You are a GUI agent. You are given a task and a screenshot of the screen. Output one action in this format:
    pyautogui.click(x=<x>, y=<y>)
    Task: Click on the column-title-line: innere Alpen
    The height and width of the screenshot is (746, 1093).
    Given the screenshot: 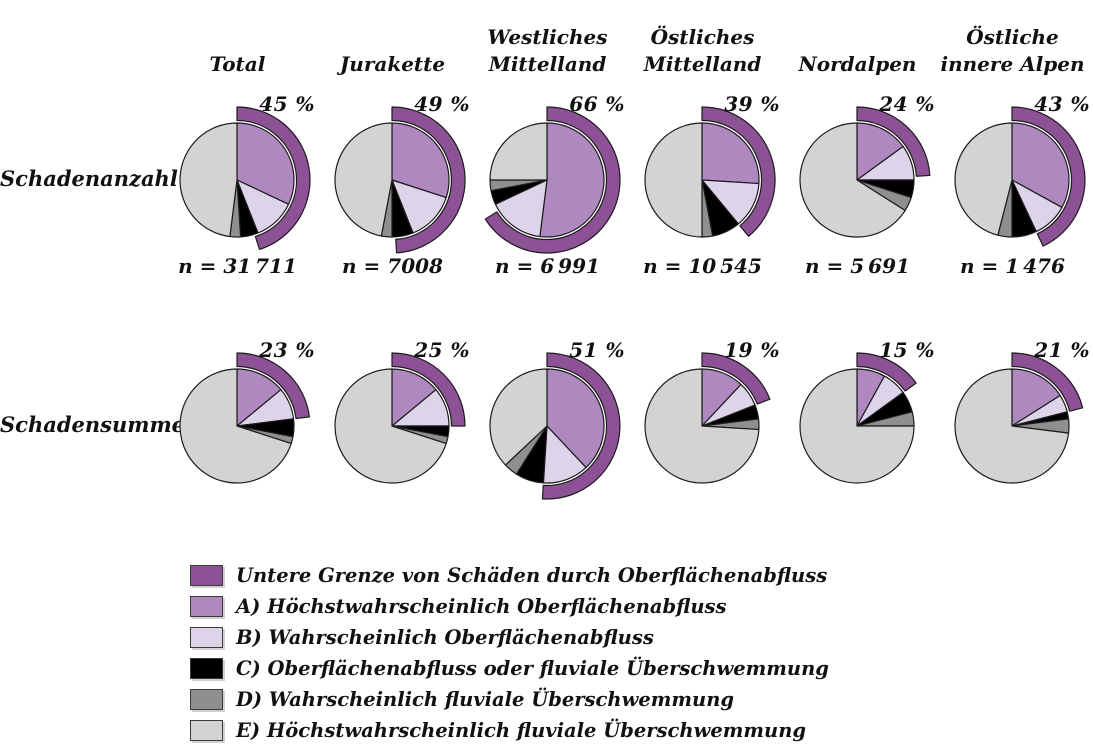 What is the action you would take?
    pyautogui.click(x=1012, y=64)
    